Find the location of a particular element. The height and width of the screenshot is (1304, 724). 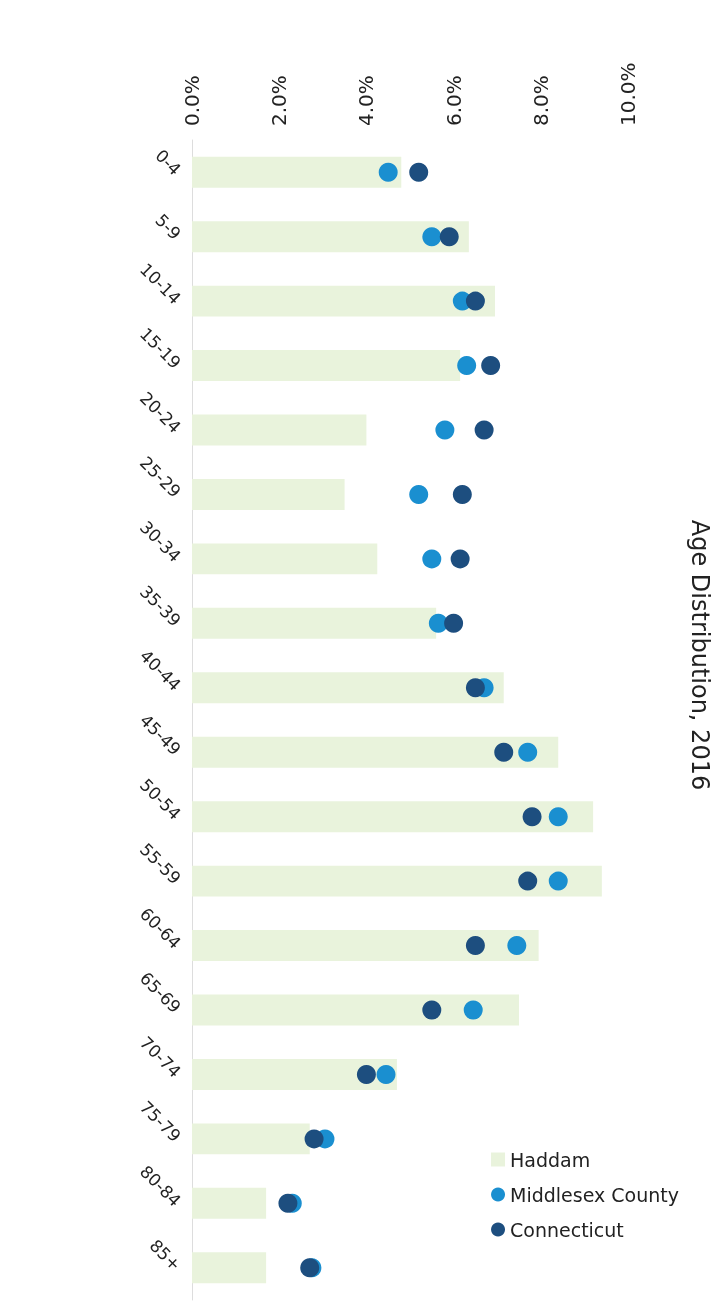

legend-label: Middlesex County is located at coordinates (594, 1194).